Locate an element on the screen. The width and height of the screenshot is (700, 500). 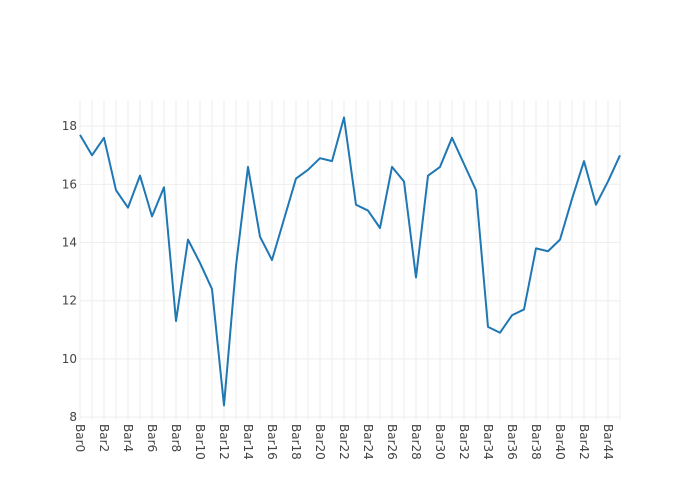
y-tick-label: 12 is located at coordinates (69, 301).